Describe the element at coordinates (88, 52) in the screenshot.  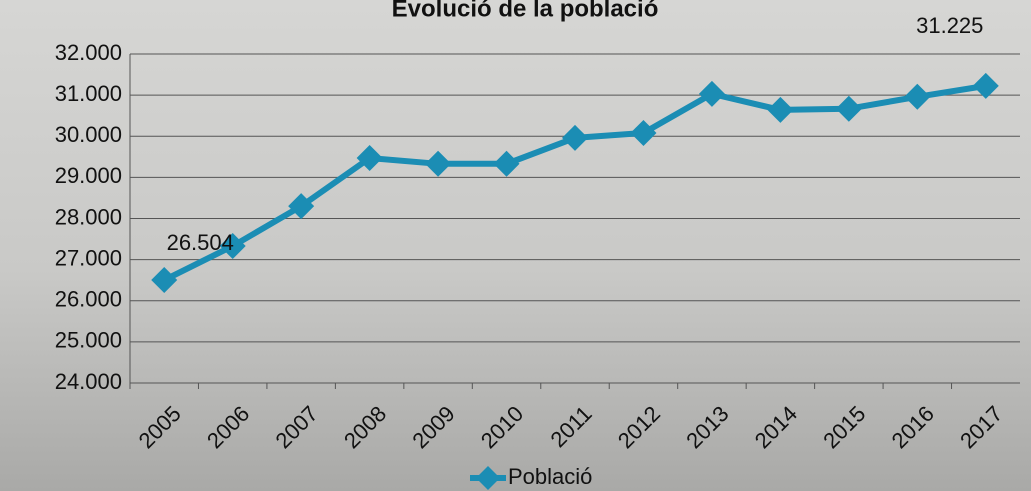
I see `y-tick-label: 32.000` at that location.